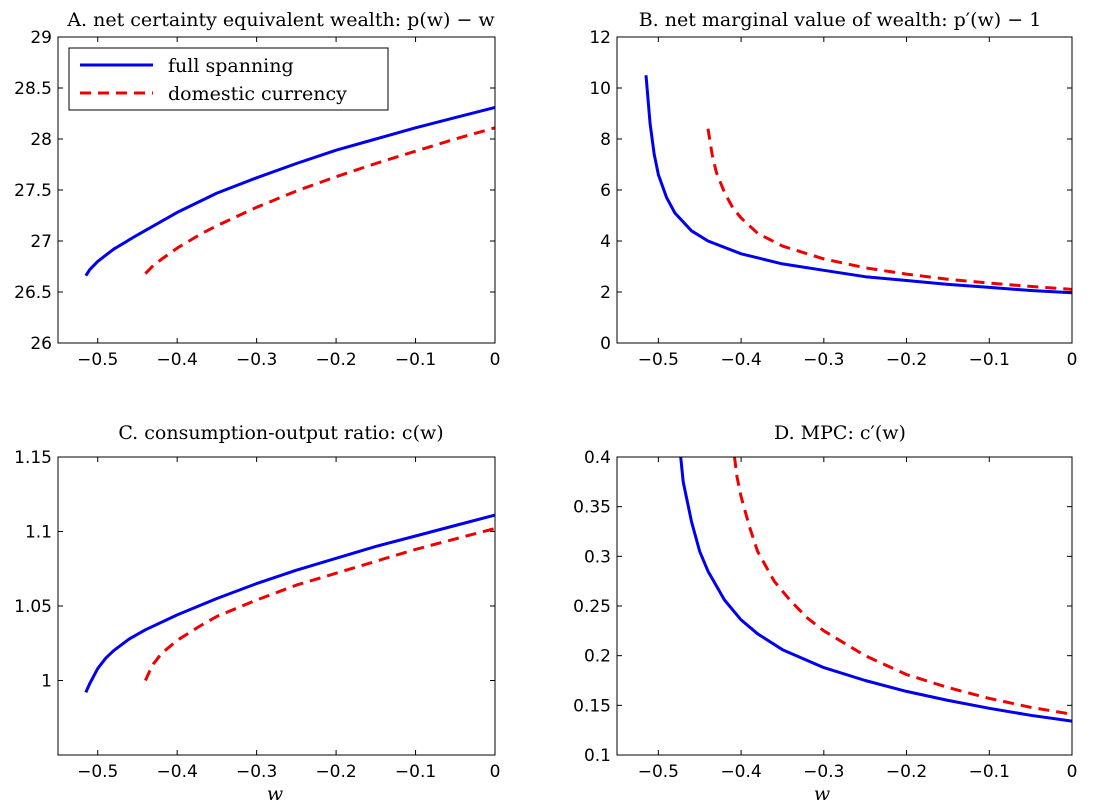 This screenshot has height=807, width=1104. I want to click on y-tick-label: 8, so click(605, 140).